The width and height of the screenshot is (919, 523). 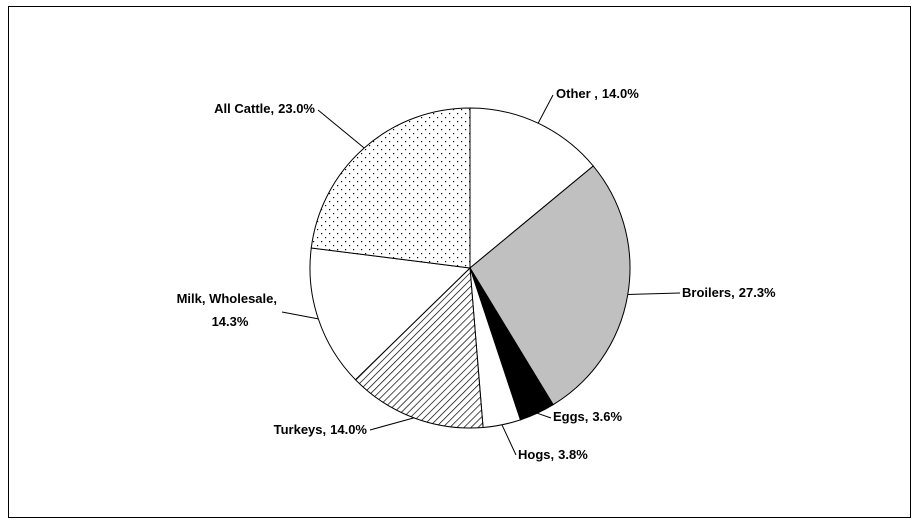 I want to click on slice-label: All Cattle, 23.0%, so click(x=264, y=108).